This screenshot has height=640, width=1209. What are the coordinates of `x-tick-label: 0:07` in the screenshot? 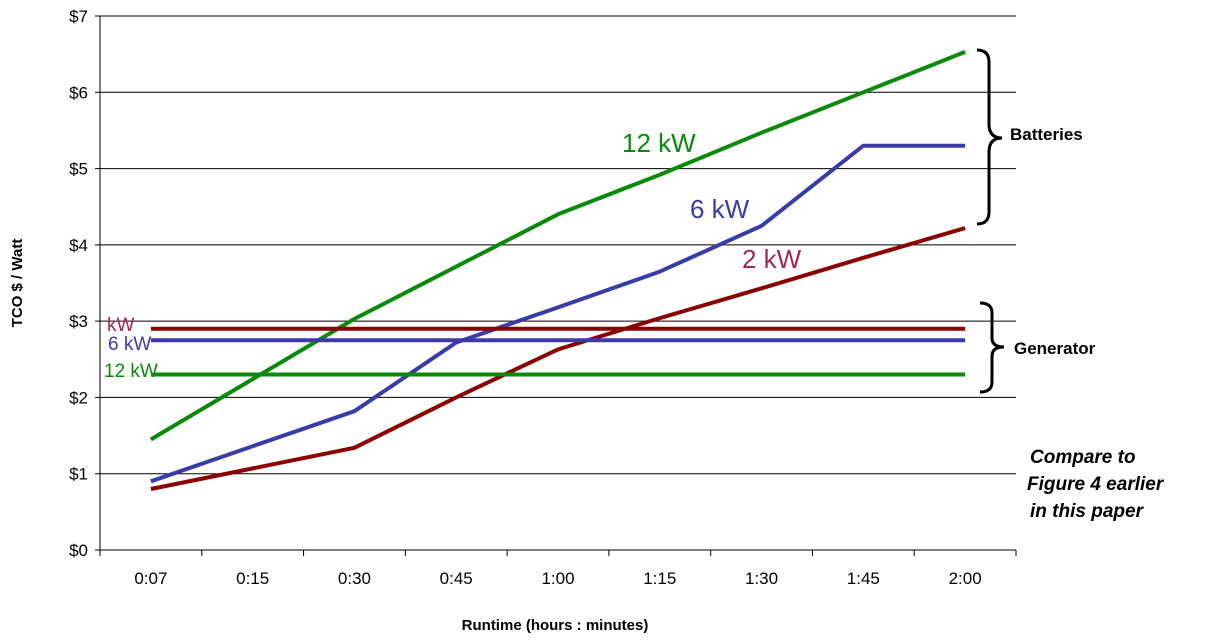 It's located at (150, 578).